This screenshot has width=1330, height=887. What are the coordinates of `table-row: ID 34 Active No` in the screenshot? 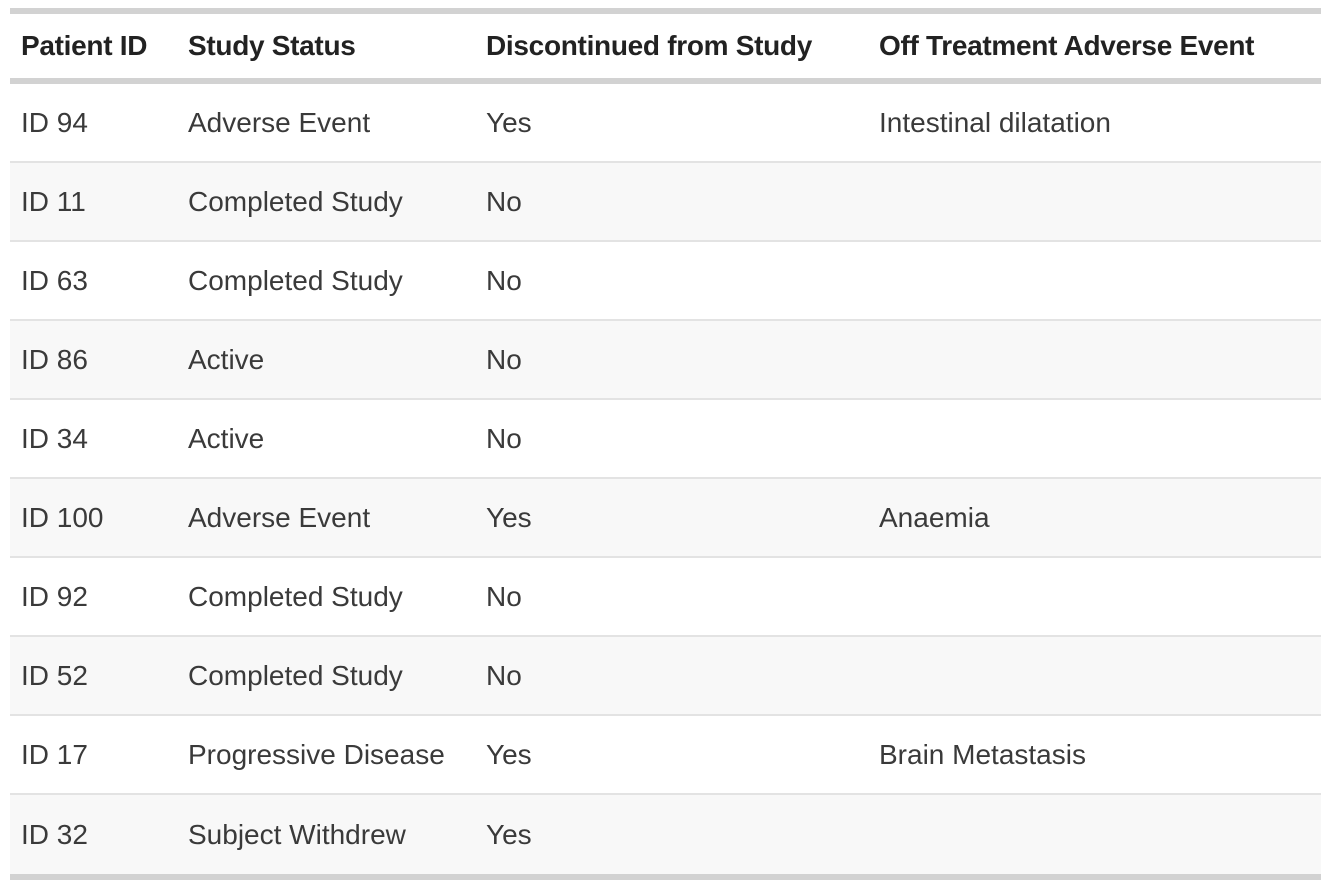 It's located at (665, 439).